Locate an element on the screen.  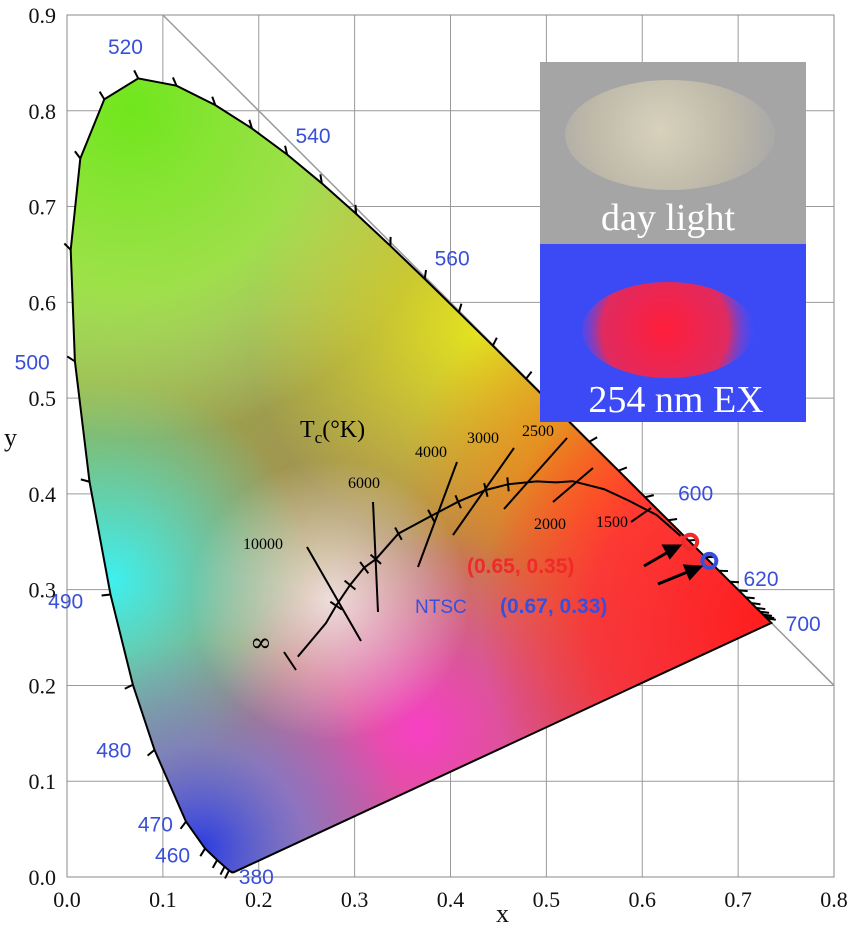
point-arrows is located at coordinates (673, 565).